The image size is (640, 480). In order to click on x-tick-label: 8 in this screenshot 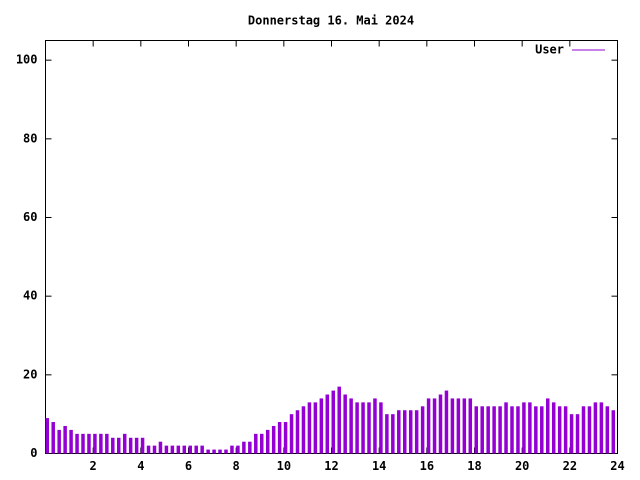, I will do `click(236, 466)`.